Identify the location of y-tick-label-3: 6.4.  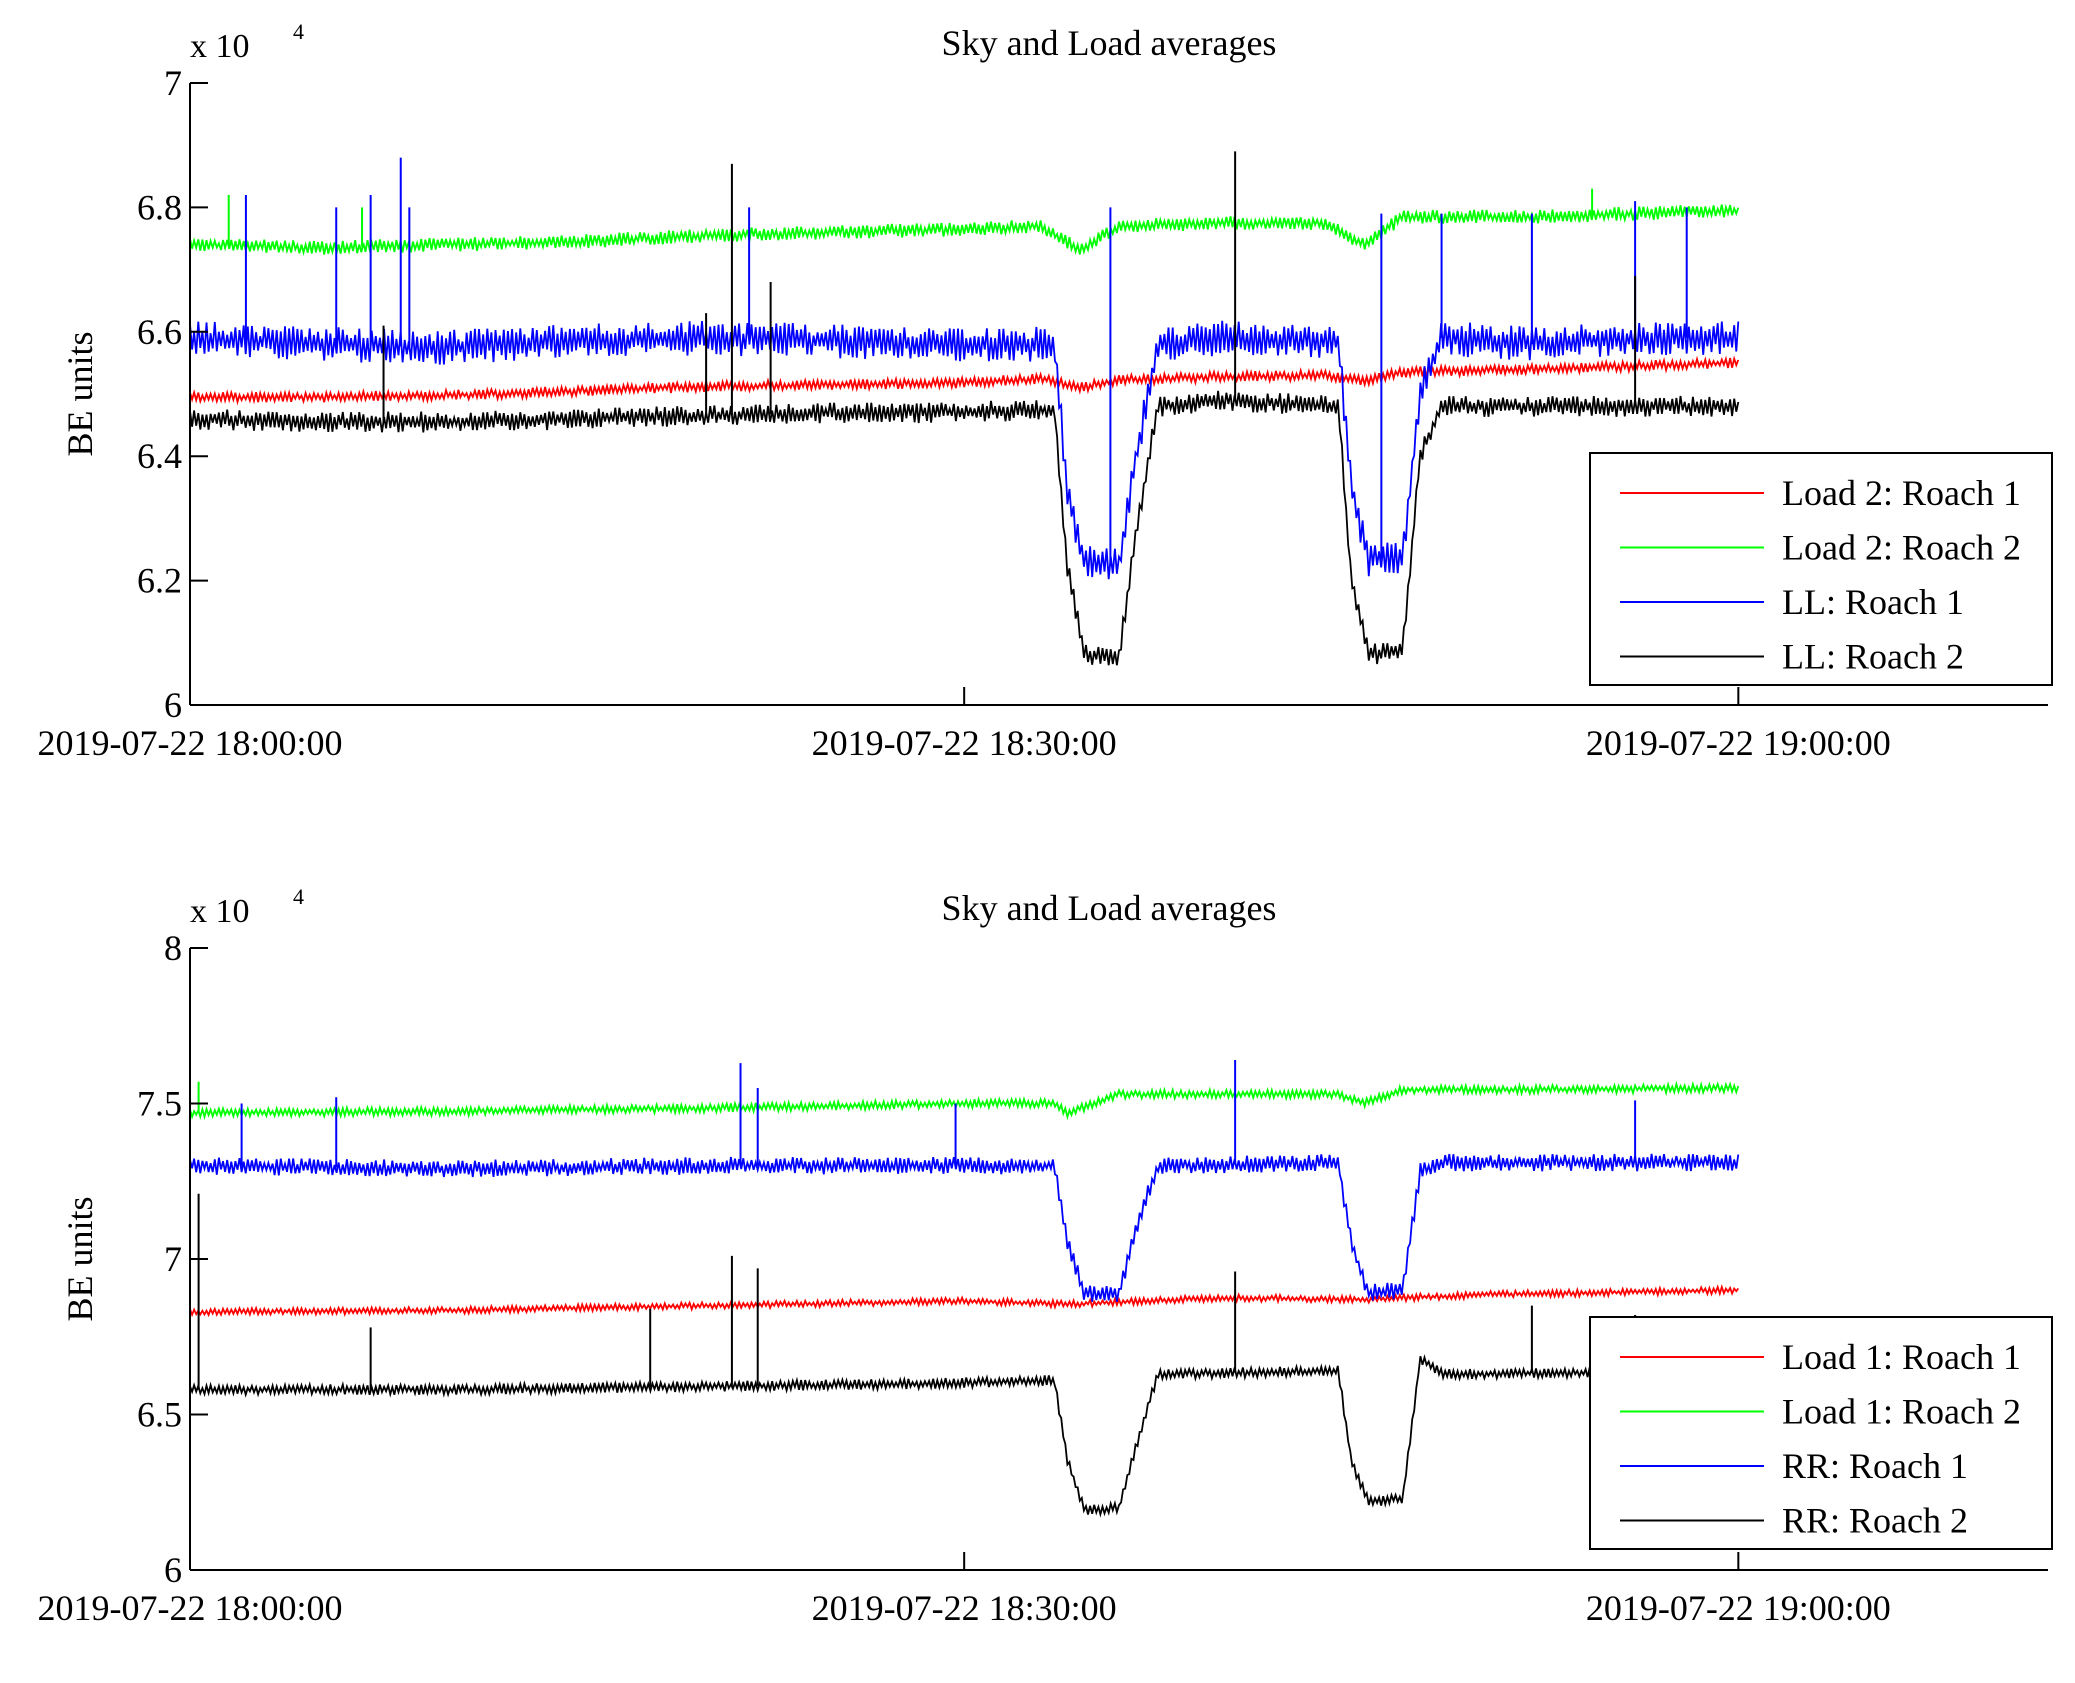
(159, 456).